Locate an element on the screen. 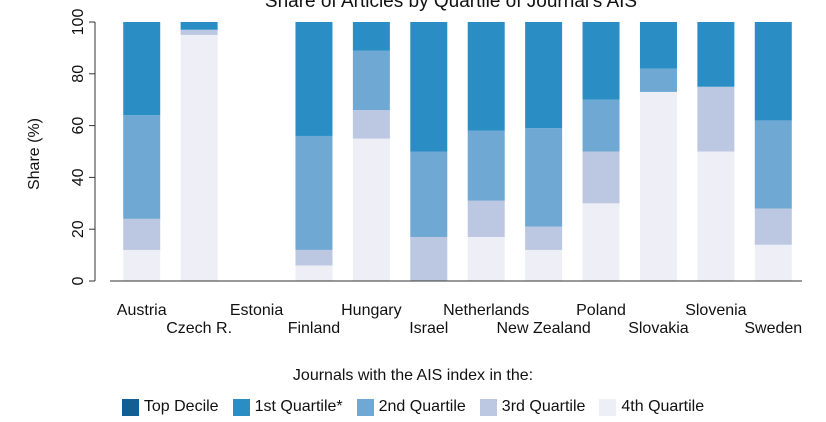  y-tick-label: 20 is located at coordinates (78, 229).